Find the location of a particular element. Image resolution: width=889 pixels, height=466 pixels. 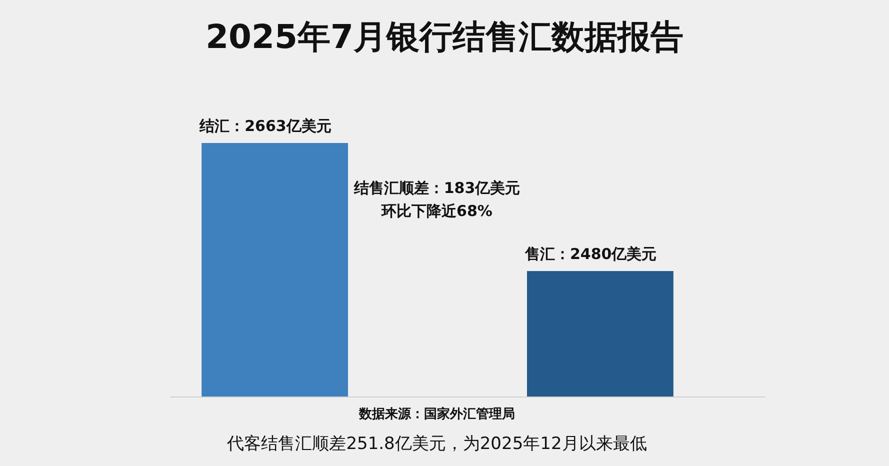

text: 代客结售汇顺差251.8亿美元，为2025年12月以来最低 is located at coordinates (436, 444).